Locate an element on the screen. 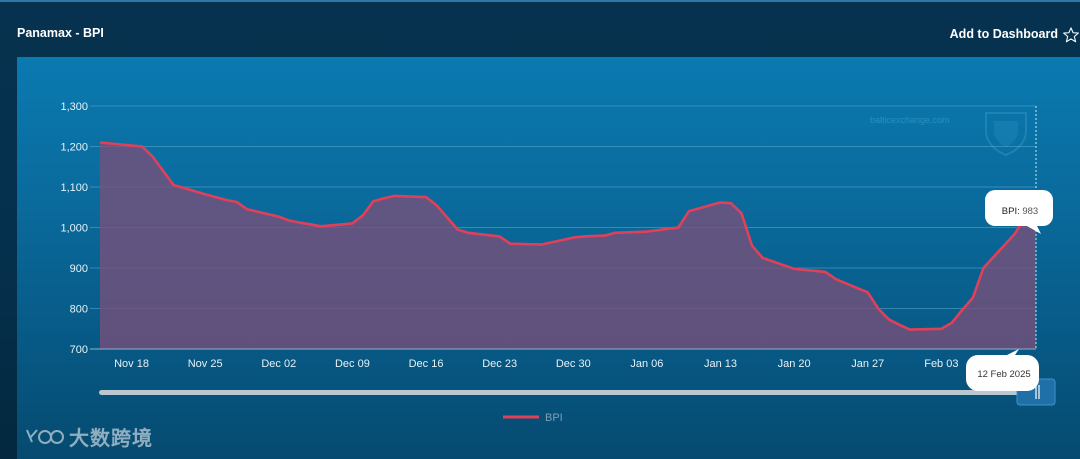 Image resolution: width=1080 pixels, height=459 pixels. logo-mark-icon is located at coordinates (45, 436).